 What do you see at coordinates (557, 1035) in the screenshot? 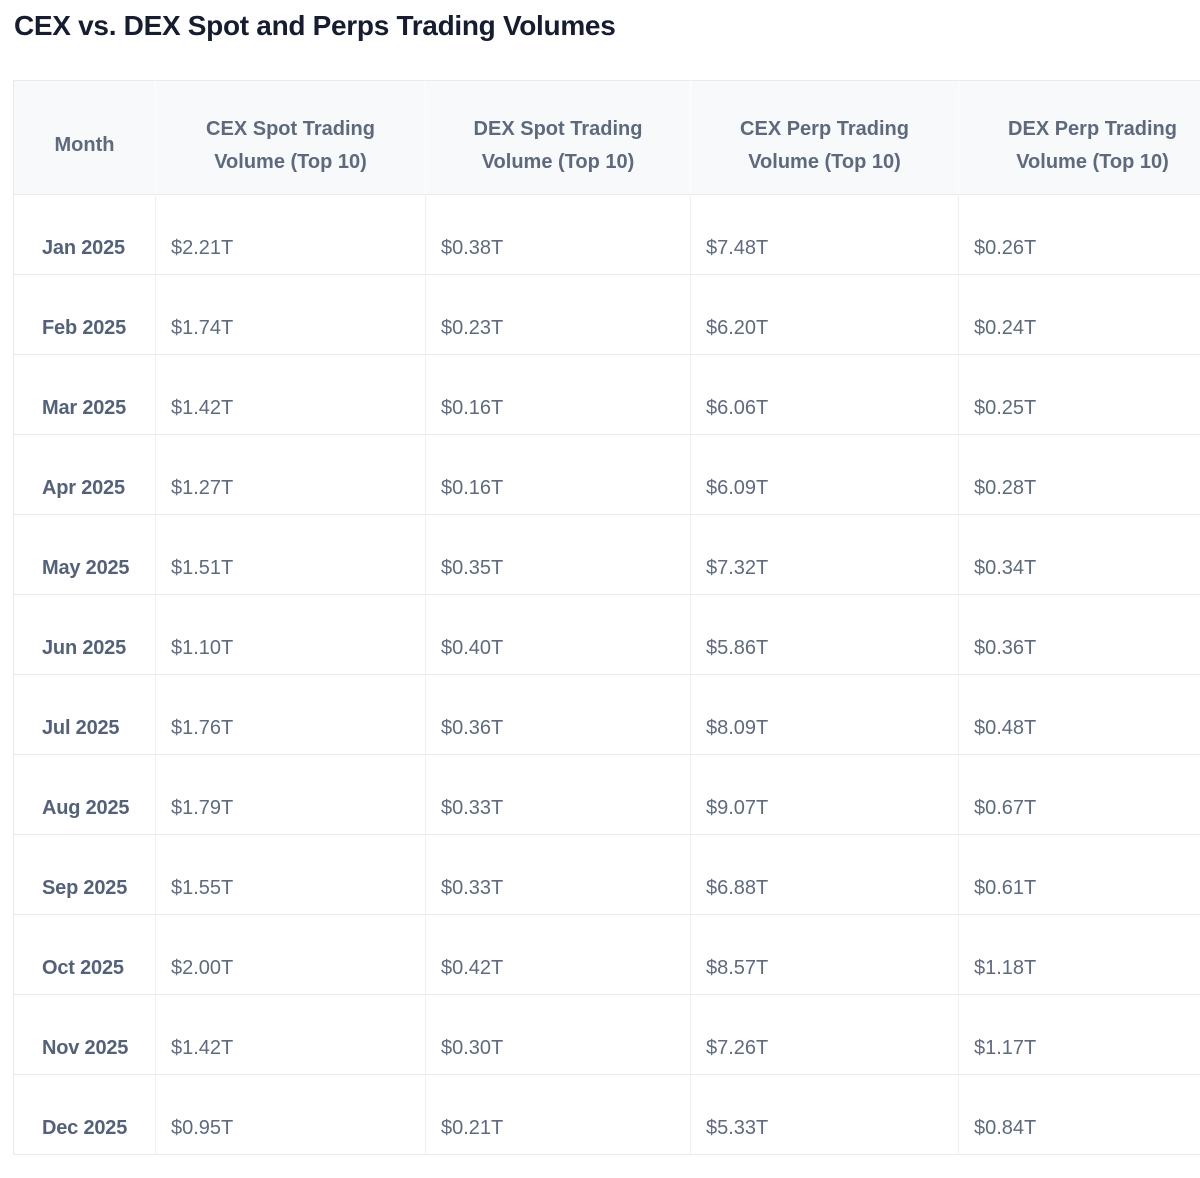
I see `dex-spot-cell: $0.30T` at bounding box center [557, 1035].